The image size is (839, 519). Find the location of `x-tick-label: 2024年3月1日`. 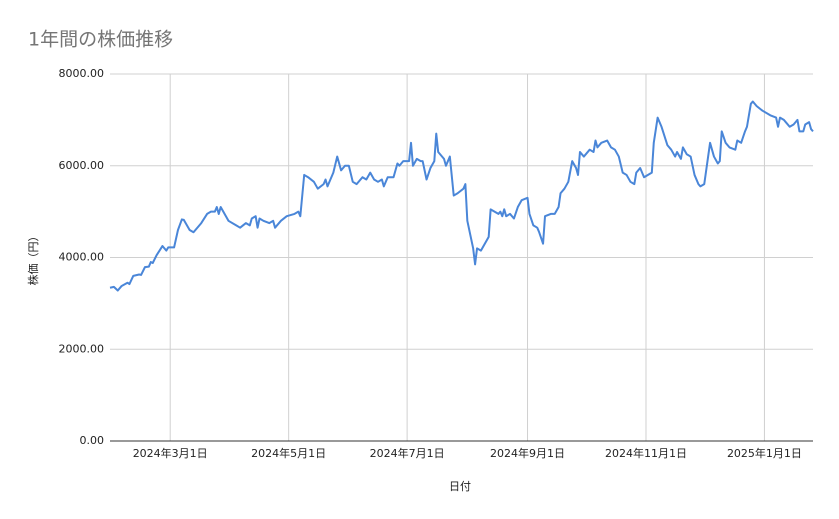

x-tick-label: 2024年3月1日 is located at coordinates (170, 453).